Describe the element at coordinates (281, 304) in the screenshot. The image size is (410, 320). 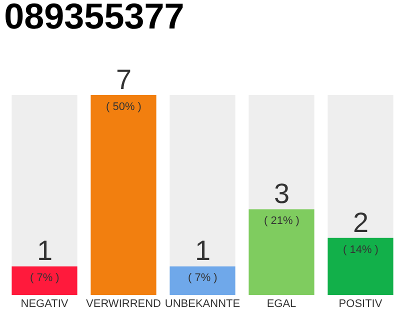
I see `x-tick-label: EGAL` at that location.